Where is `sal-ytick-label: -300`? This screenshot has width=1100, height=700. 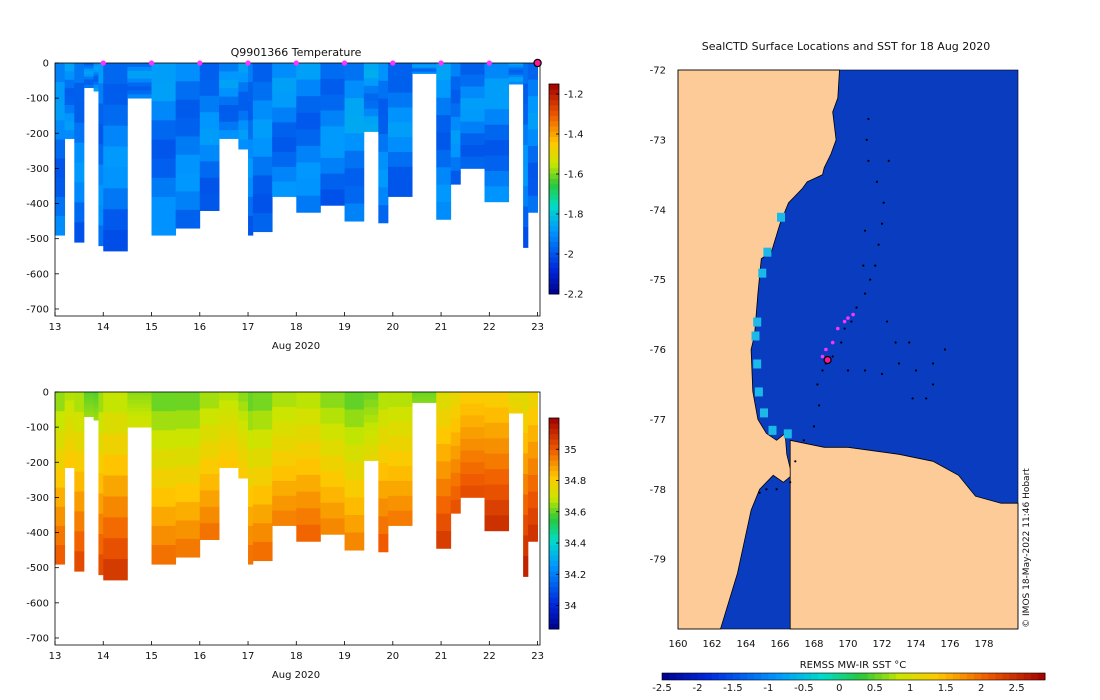 sal-ytick-label: -300 is located at coordinates (37, 498).